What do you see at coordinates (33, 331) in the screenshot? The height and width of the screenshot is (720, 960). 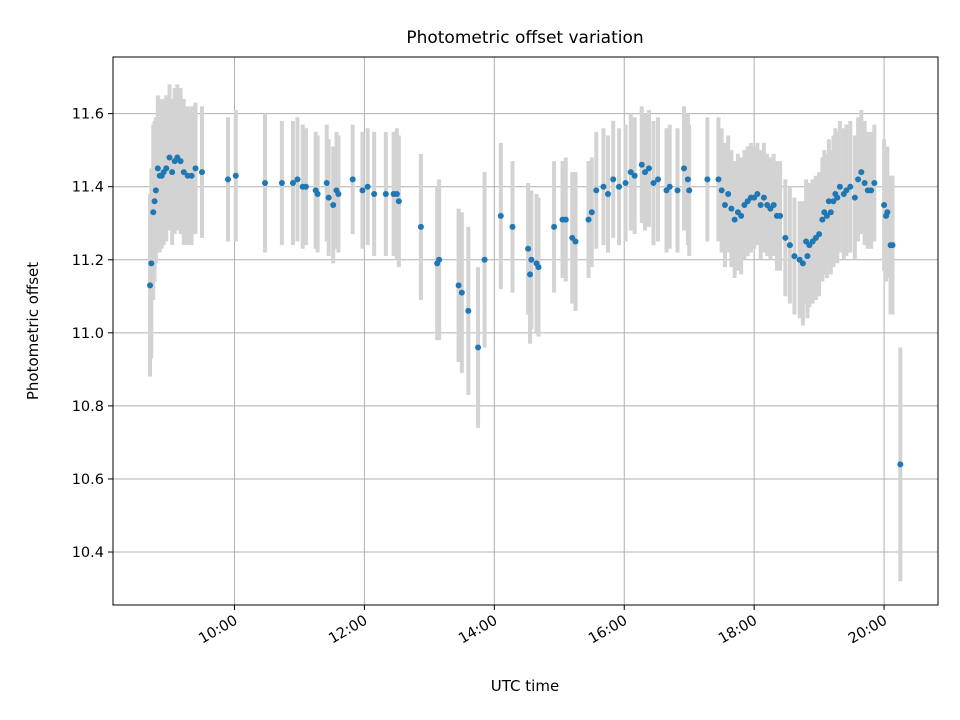 I see `y-axis-label: Photometric offset` at bounding box center [33, 331].